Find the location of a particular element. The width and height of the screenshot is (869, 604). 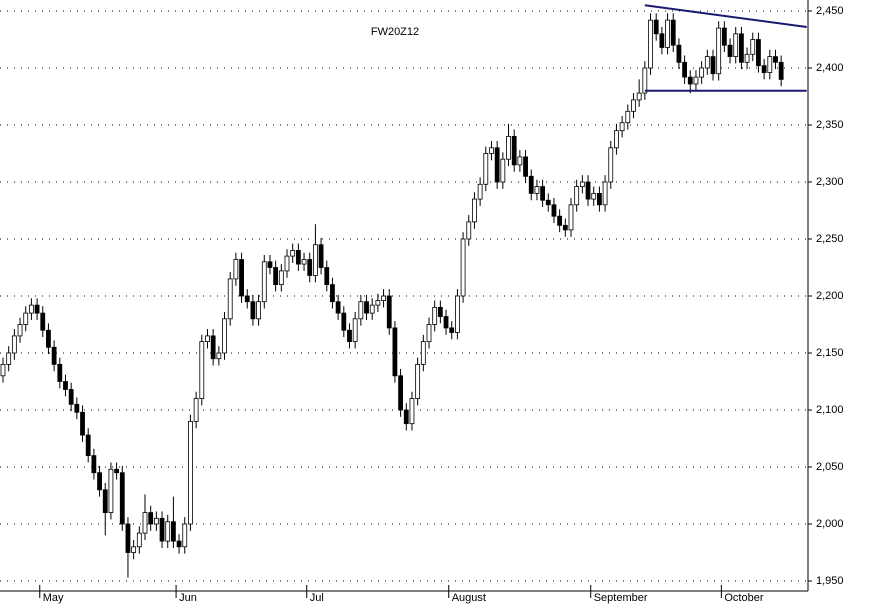

y-tick-label: 1,950 is located at coordinates (830, 581).